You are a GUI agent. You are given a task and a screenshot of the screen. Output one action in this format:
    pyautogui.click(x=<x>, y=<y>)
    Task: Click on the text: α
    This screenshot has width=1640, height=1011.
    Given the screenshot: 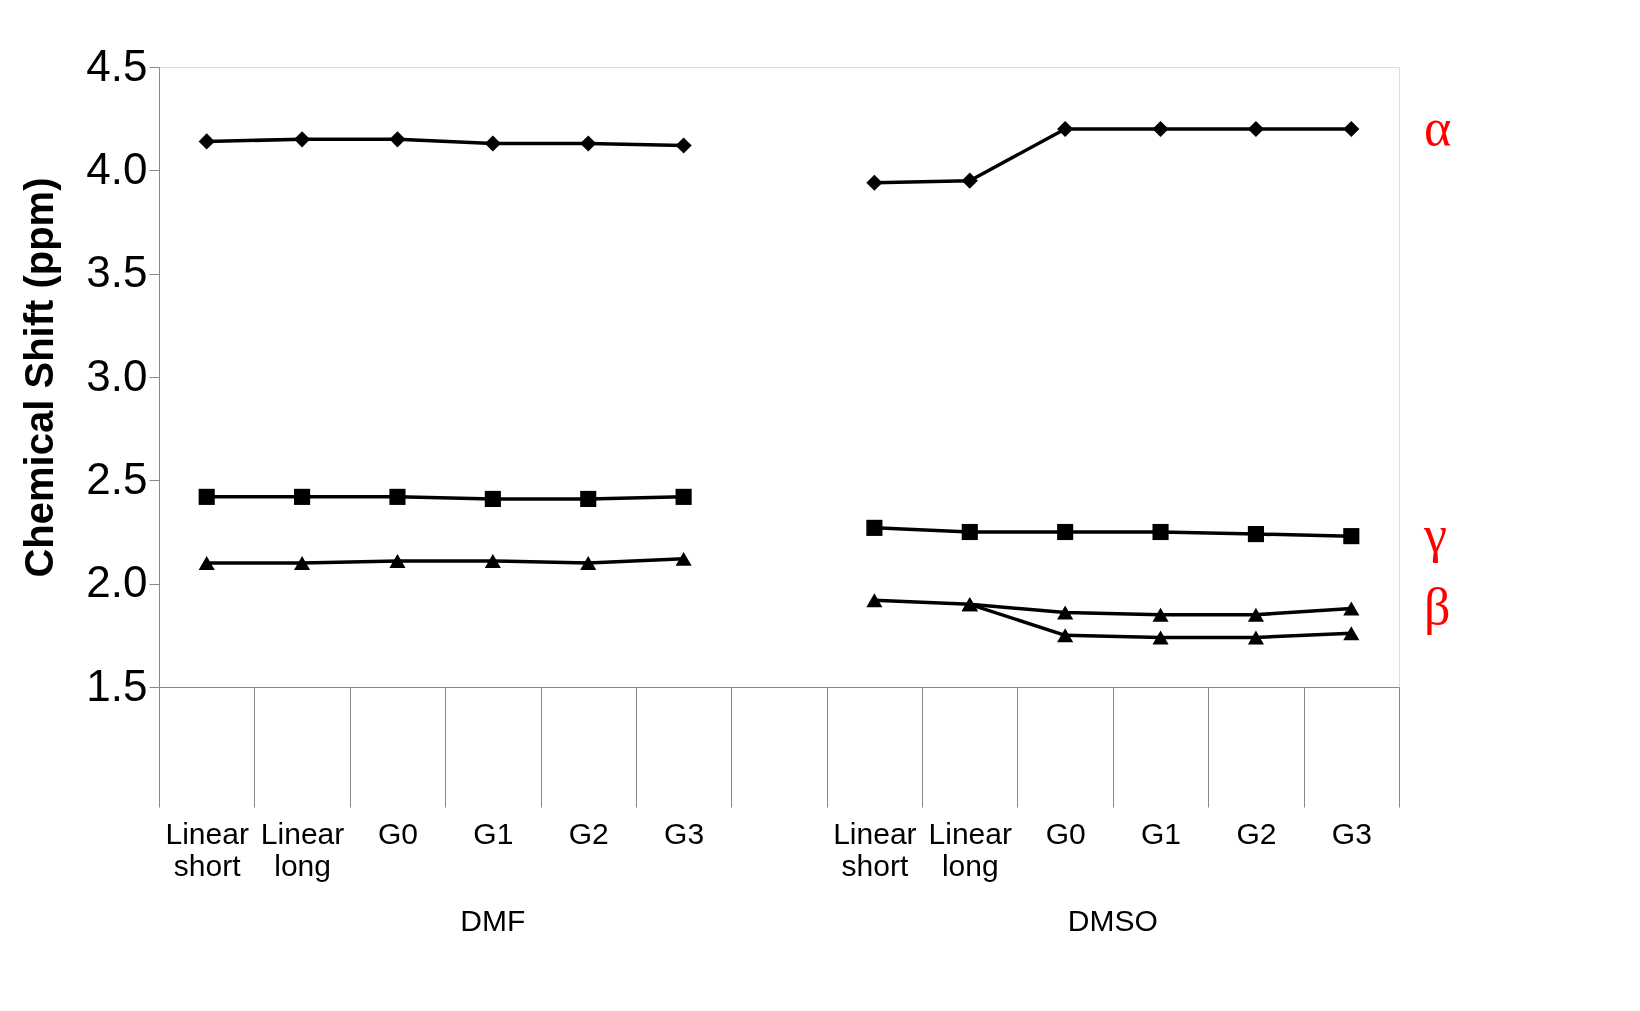 What is the action you would take?
    pyautogui.click(x=1438, y=127)
    